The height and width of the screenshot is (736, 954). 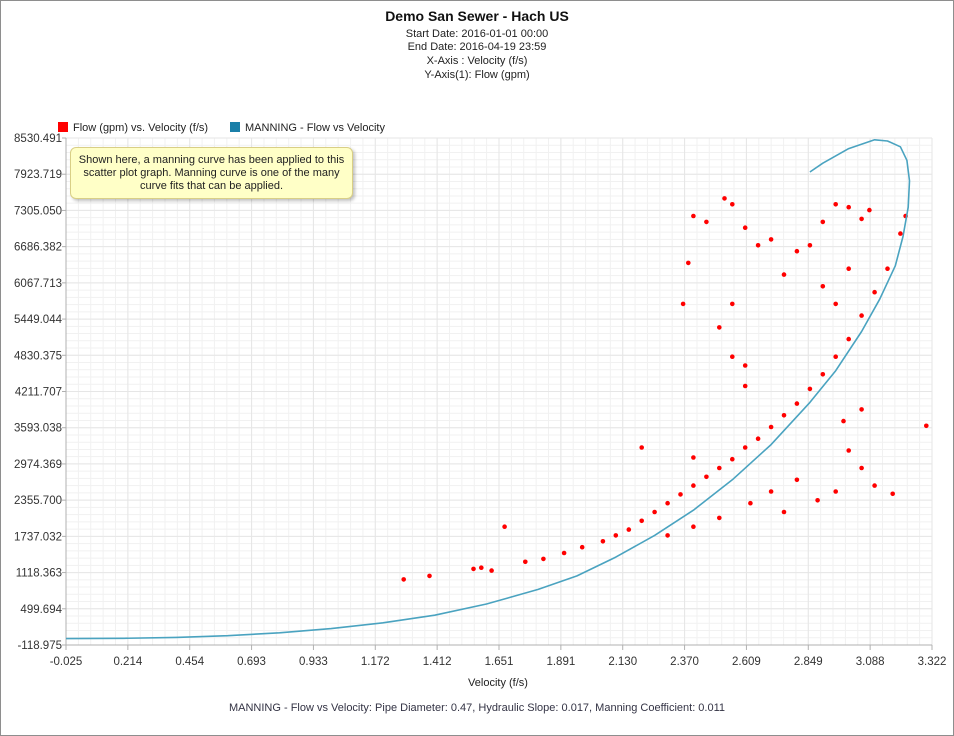 I want to click on x-tick-label: 2.609, so click(x=746, y=662).